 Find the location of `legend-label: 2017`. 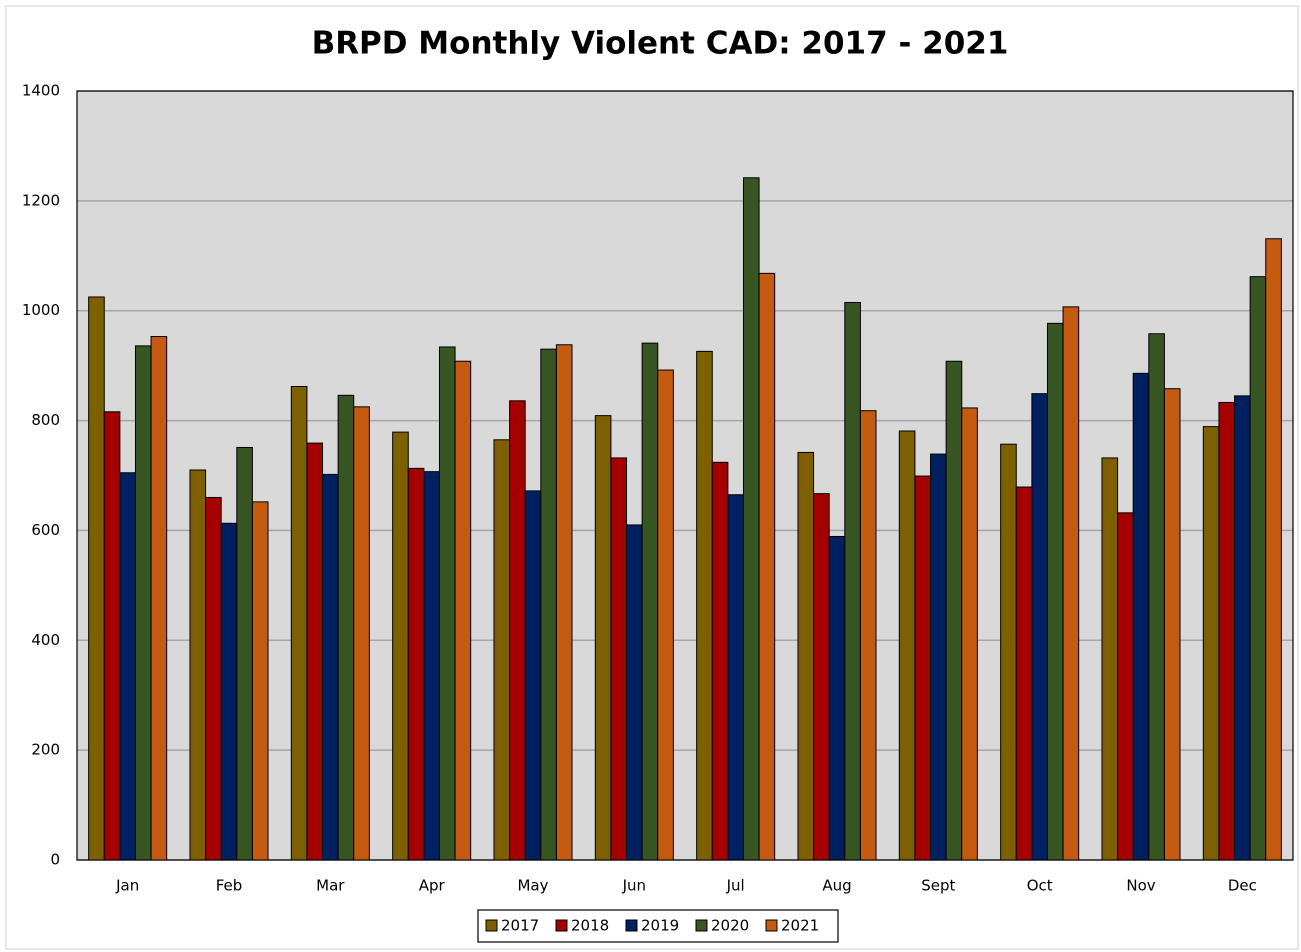

legend-label: 2017 is located at coordinates (520, 926).